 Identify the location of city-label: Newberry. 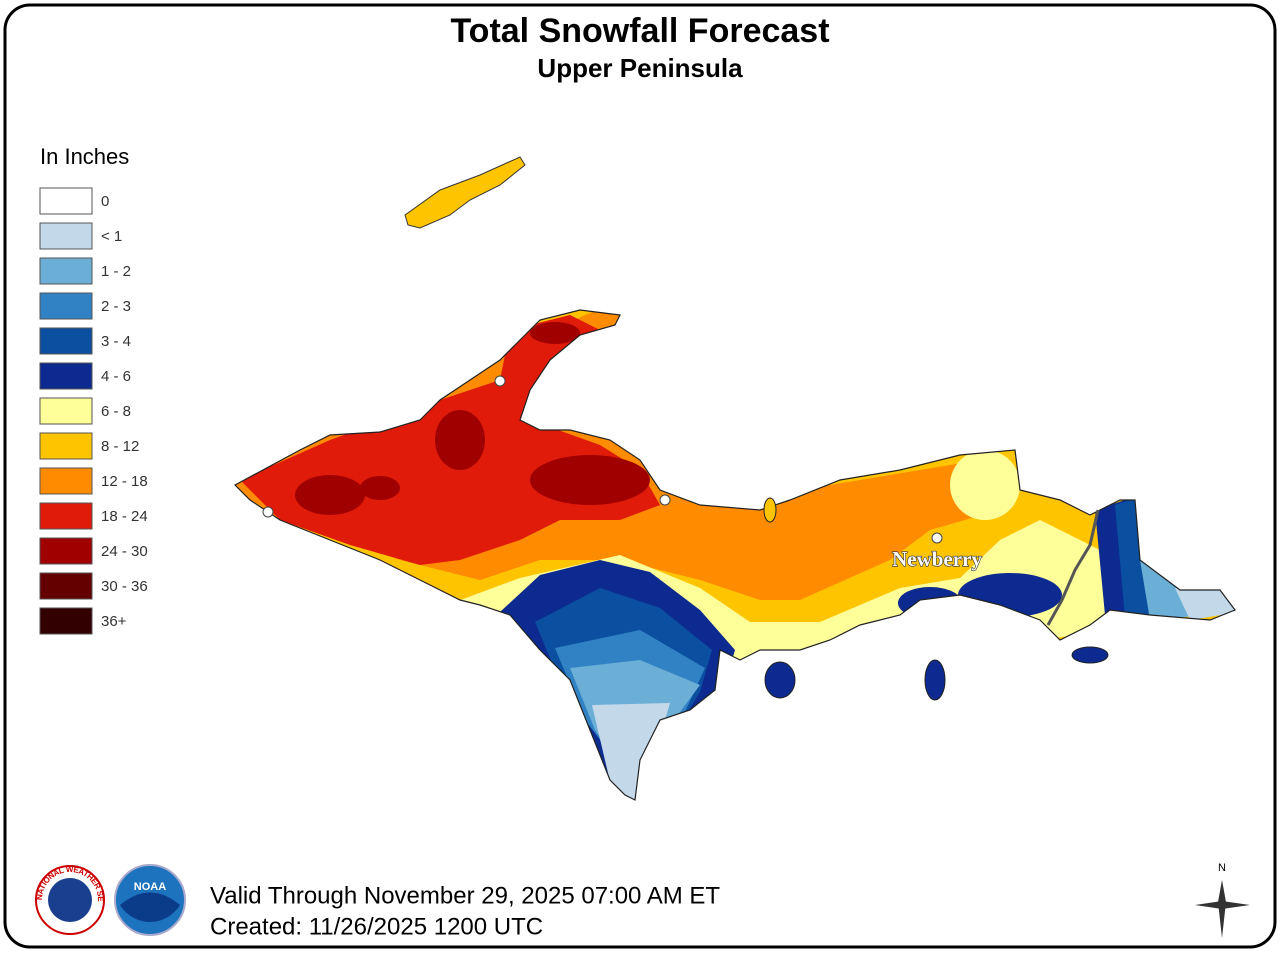
(937, 559).